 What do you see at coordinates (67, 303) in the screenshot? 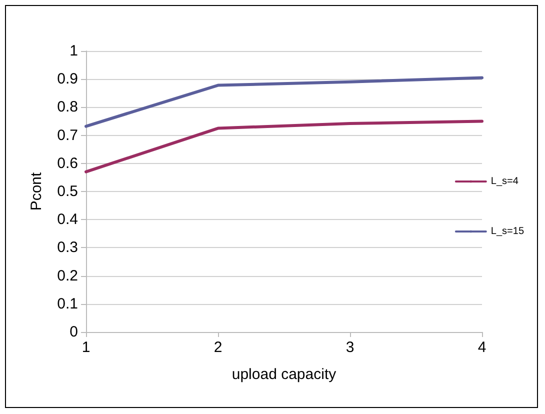
I see `y-tick-label: 0.1` at bounding box center [67, 303].